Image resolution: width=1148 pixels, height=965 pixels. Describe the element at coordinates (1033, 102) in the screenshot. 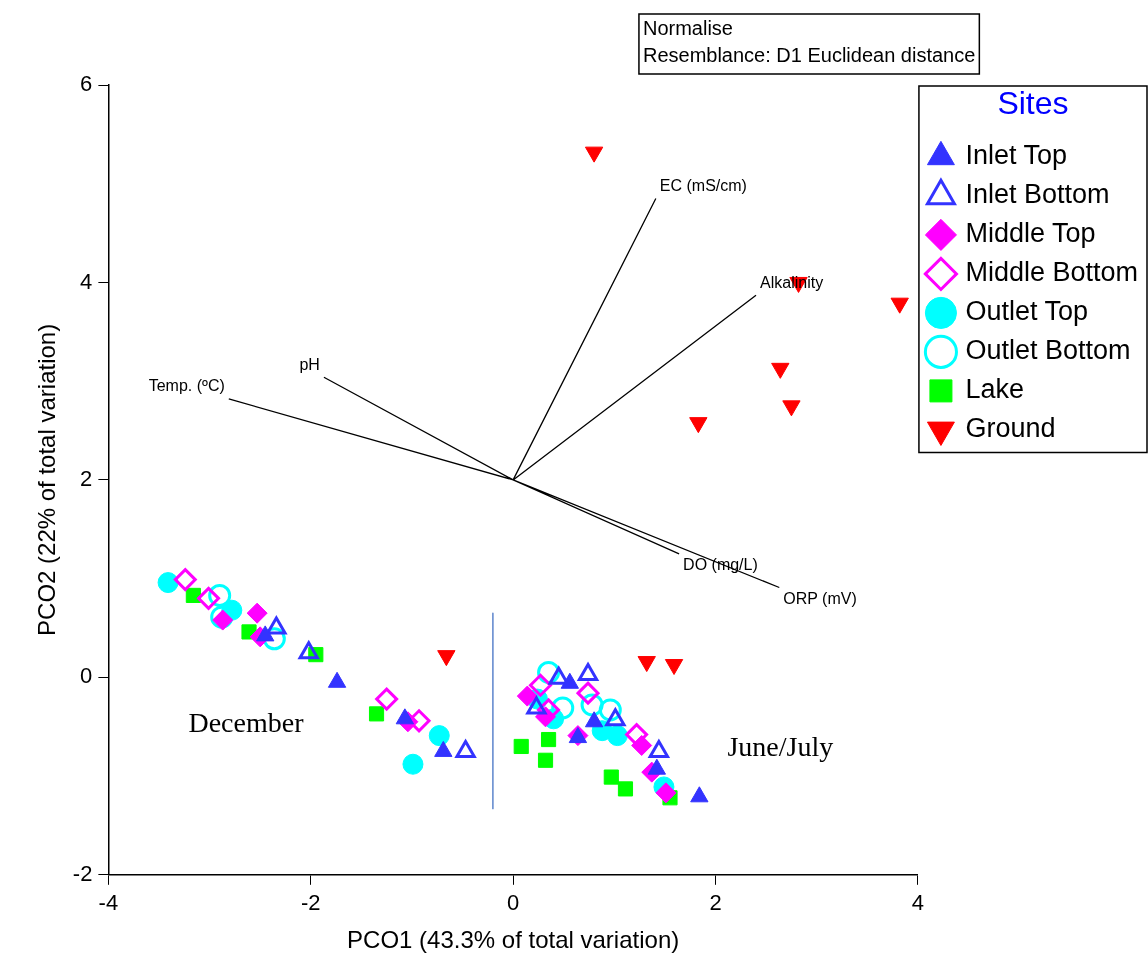

I see `legend-title: Sites` at that location.